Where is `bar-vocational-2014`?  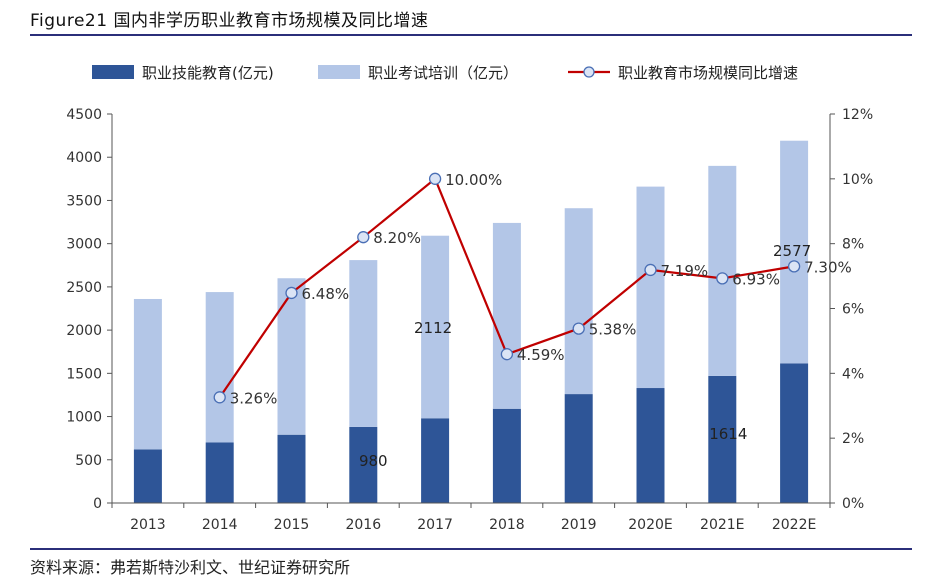
bar-vocational-2014 is located at coordinates (219, 472).